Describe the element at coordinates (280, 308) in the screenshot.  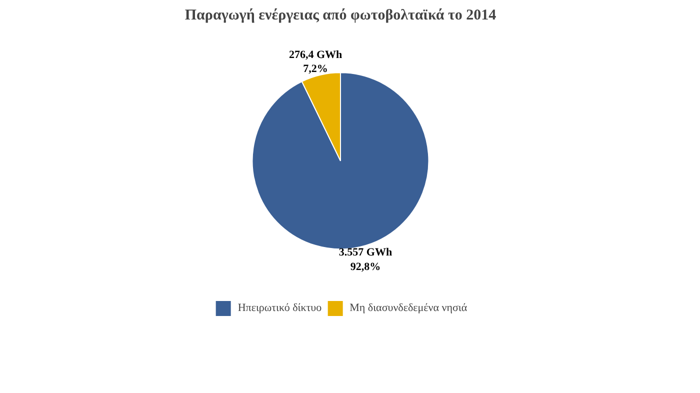
I see `legend-label: Ηπειρωτικό δίκτυο` at that location.